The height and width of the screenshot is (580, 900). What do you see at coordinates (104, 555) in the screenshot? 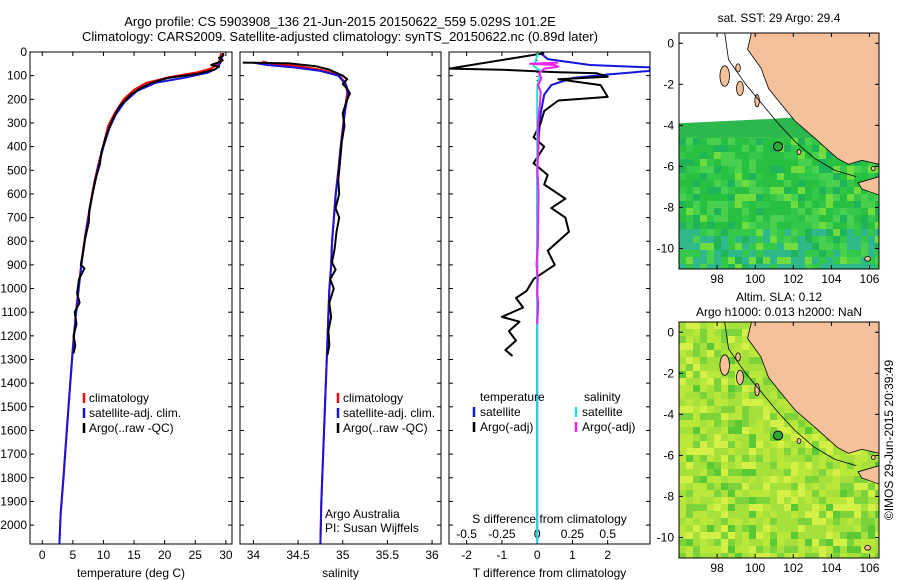
I see `x-tick-label: 10` at bounding box center [104, 555].